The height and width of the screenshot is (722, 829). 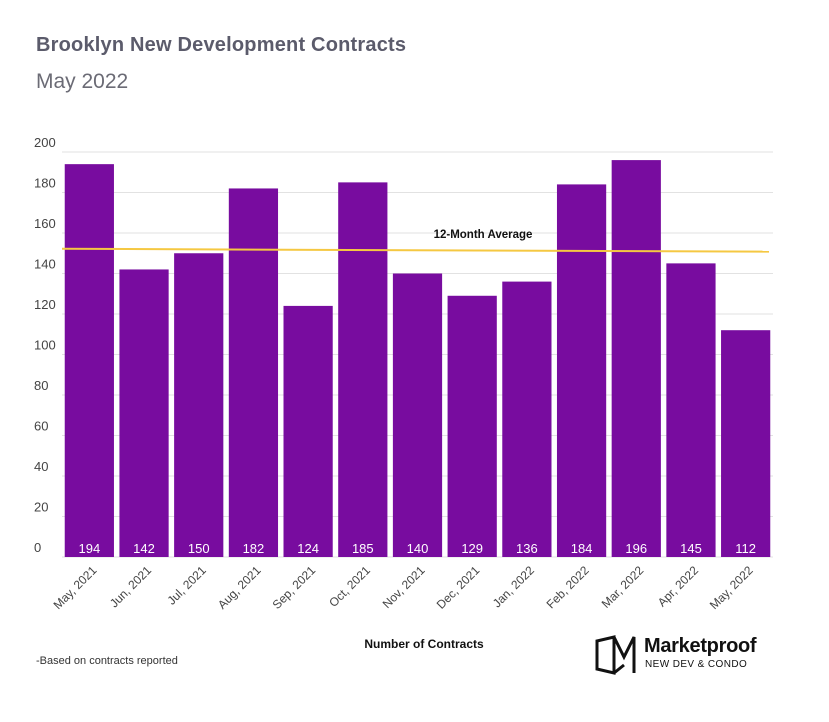 I want to click on y-tick-label: 120, so click(x=45, y=304).